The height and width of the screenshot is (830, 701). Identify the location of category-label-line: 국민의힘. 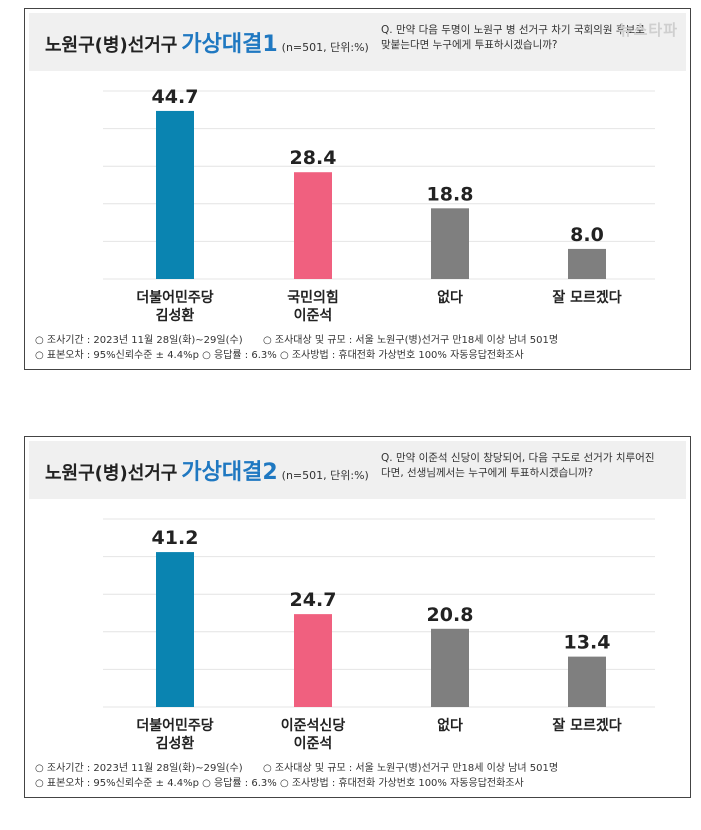
(313, 298).